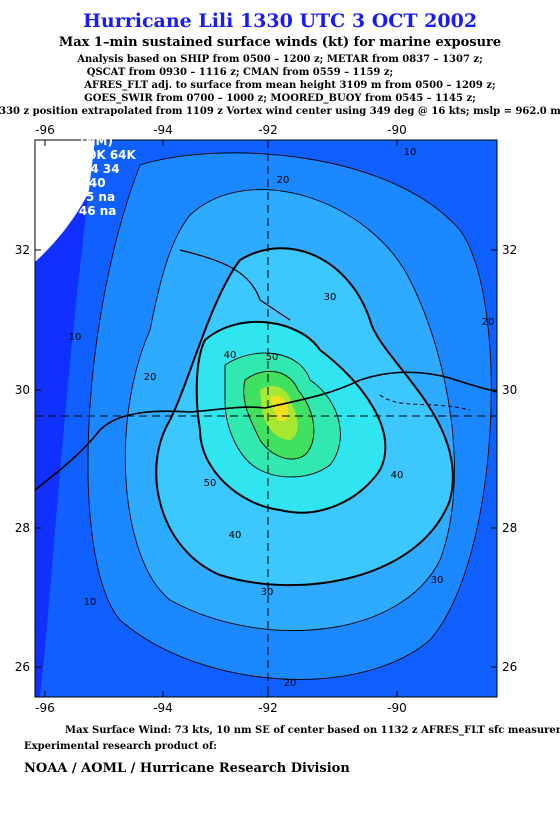 The width and height of the screenshot is (560, 815). I want to click on legend-row: 0 55 na, so click(90, 197).